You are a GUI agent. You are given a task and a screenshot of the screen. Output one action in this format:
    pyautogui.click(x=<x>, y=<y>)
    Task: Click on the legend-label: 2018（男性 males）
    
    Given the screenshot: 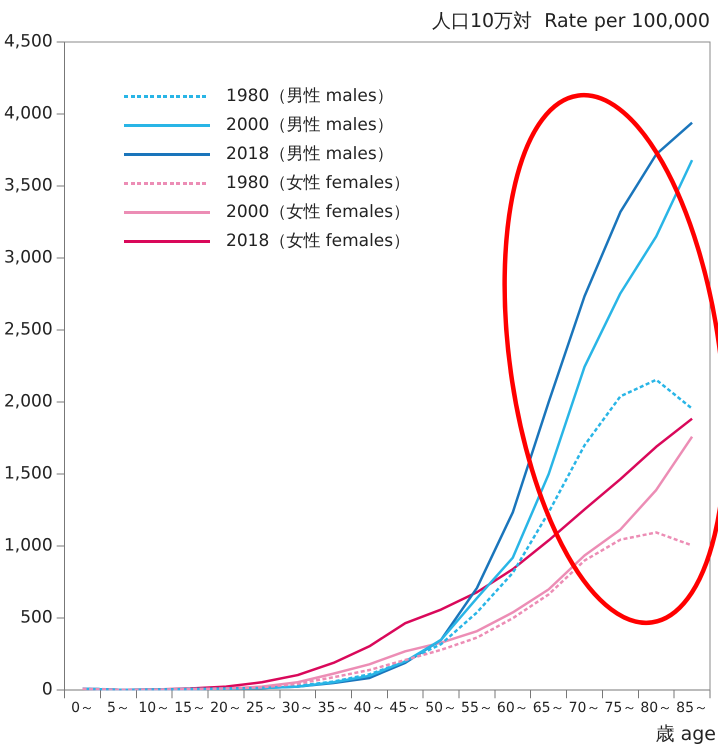 What is the action you would take?
    pyautogui.click(x=310, y=154)
    